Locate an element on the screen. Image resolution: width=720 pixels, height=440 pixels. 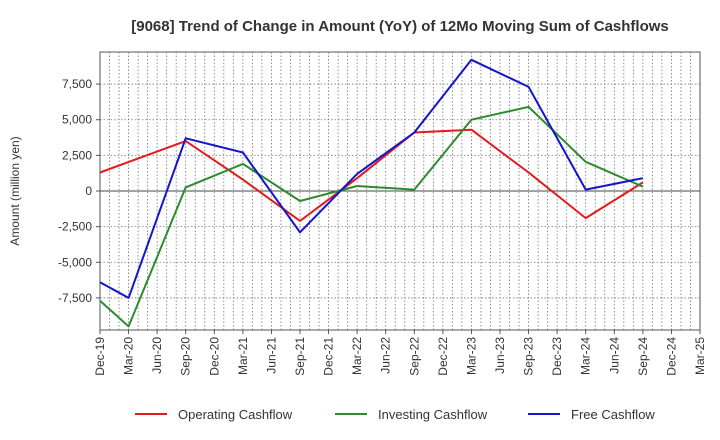
x-tick-label: Dec-24 is located at coordinates (671, 356).